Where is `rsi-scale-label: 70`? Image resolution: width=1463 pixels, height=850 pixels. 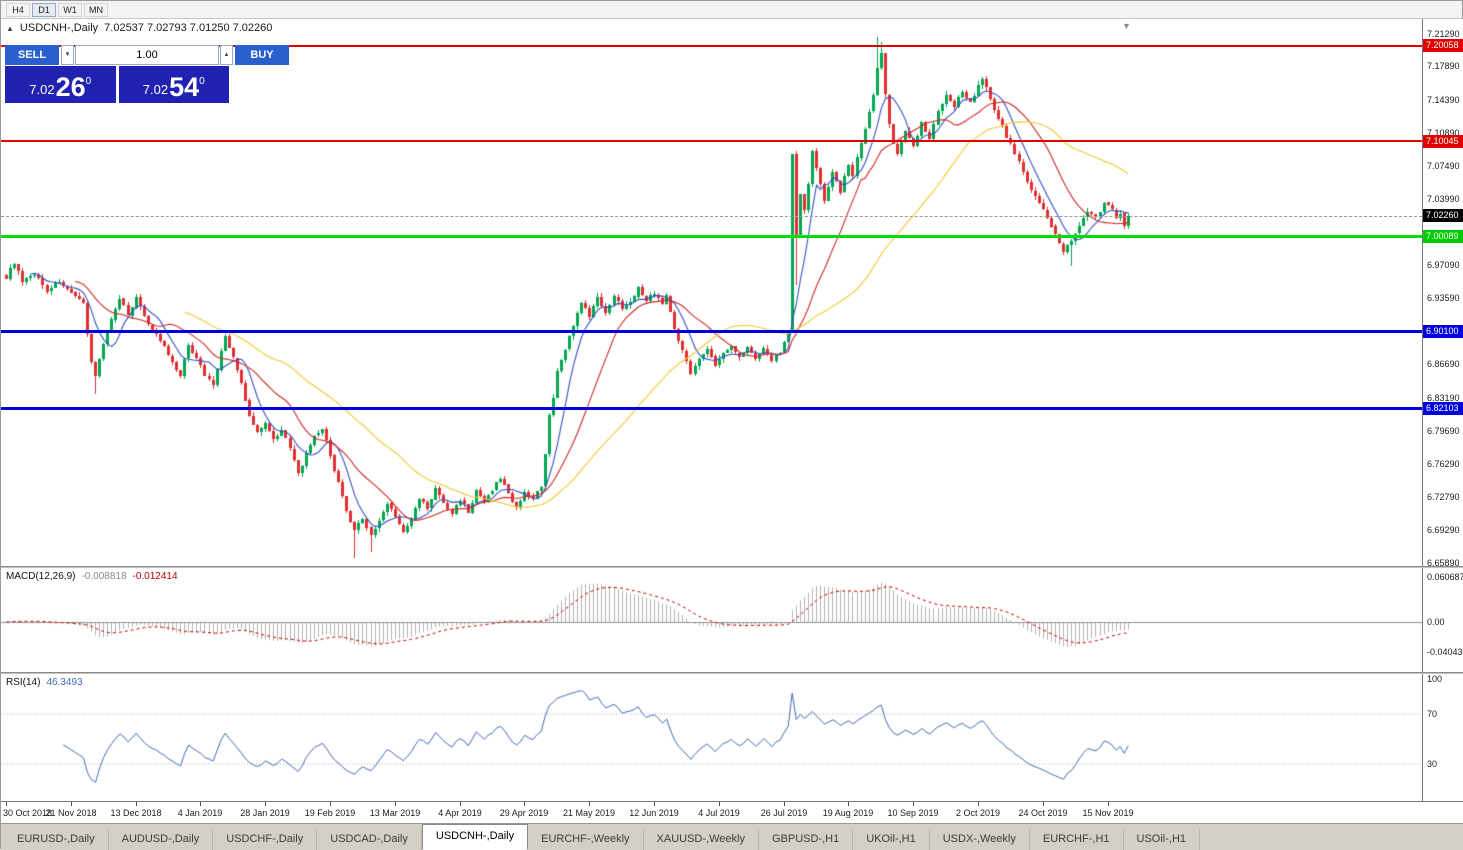 rsi-scale-label: 70 is located at coordinates (1432, 714).